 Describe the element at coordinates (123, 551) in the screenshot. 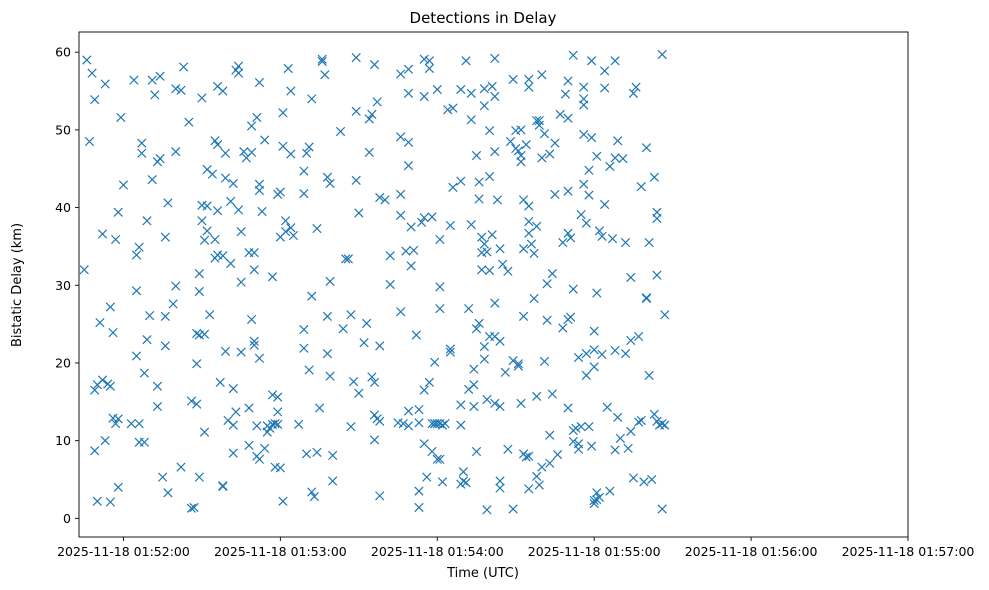

I see `x-tick-label: 2025-11-18 01:52:00` at that location.